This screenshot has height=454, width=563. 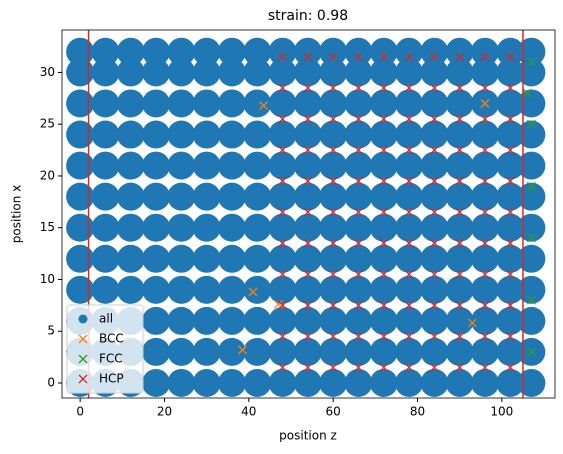 What do you see at coordinates (111, 339) in the screenshot?
I see `legend-label: BCC` at bounding box center [111, 339].